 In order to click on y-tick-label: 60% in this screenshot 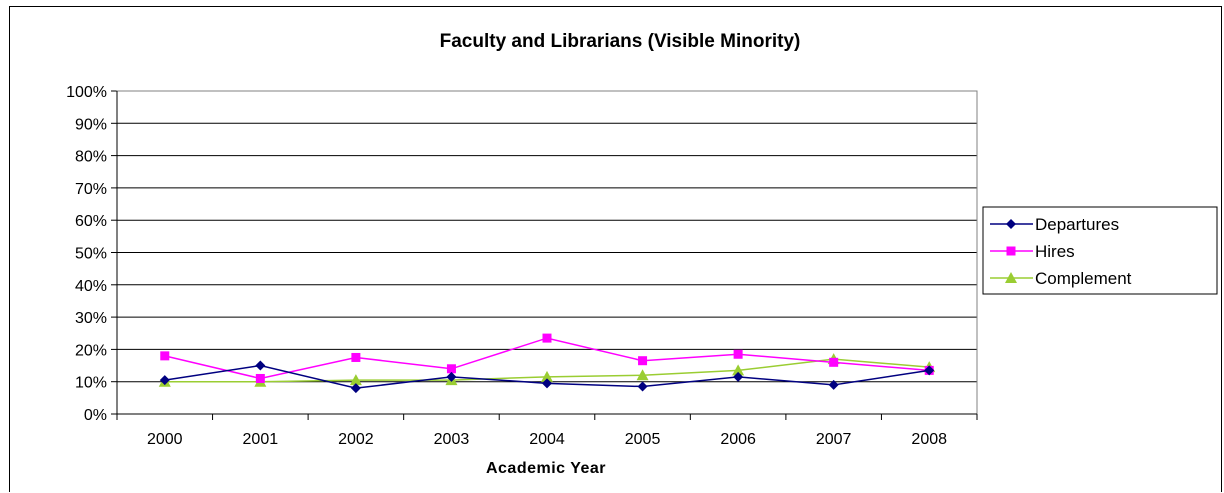, I will do `click(91, 221)`.